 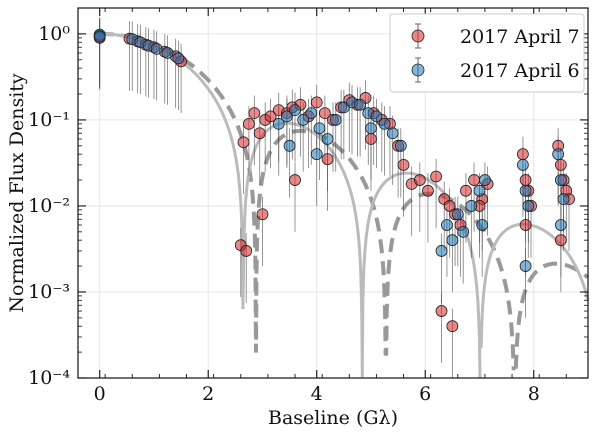 I want to click on y-tick-label: 10⁻¹, so click(x=49, y=120).